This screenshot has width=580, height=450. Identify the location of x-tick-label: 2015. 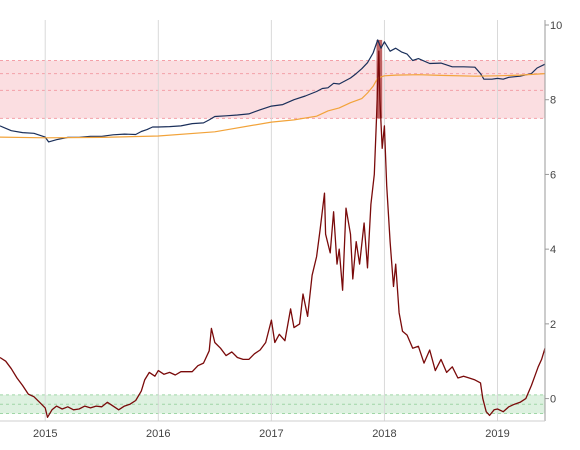
(45, 434).